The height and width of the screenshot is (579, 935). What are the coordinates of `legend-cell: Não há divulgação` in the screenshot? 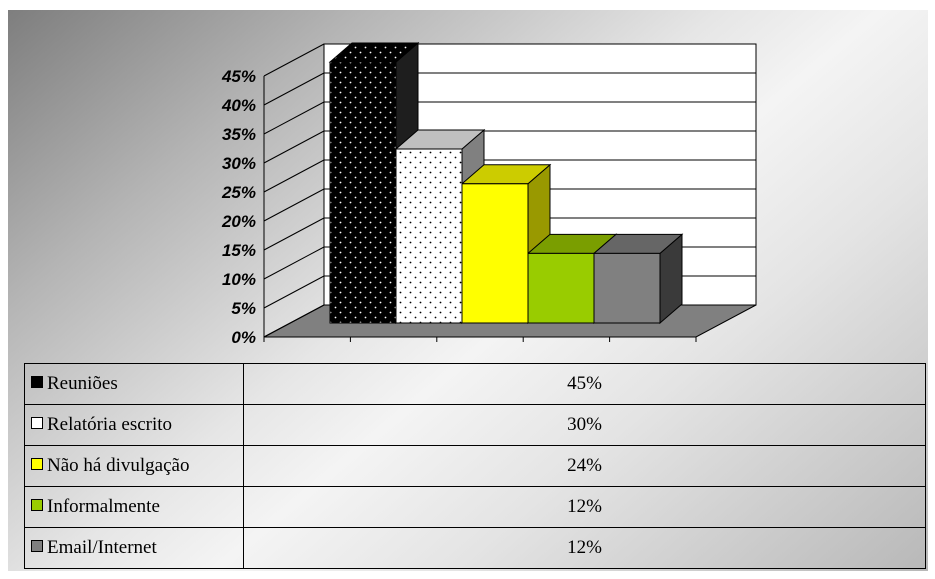 It's located at (134, 466).